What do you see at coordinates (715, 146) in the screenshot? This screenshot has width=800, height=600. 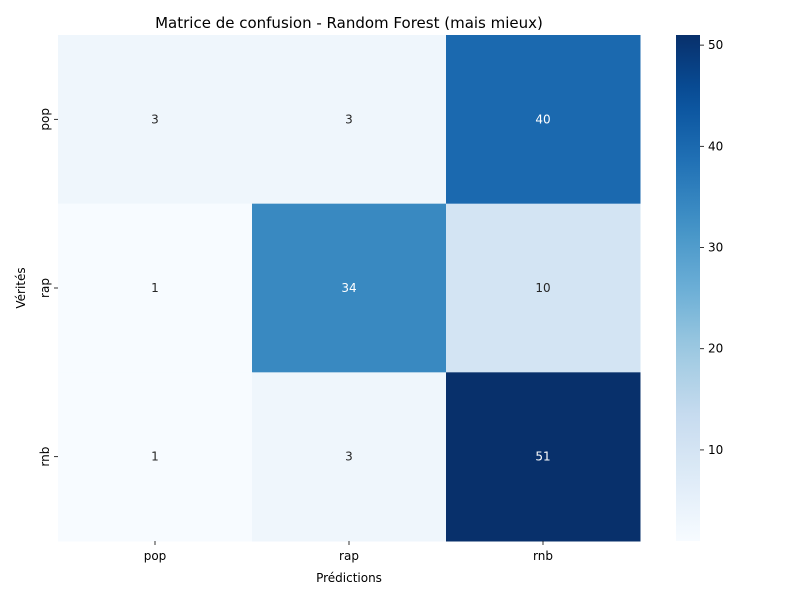 I see `colorbar-tick-label: 40` at bounding box center [715, 146].